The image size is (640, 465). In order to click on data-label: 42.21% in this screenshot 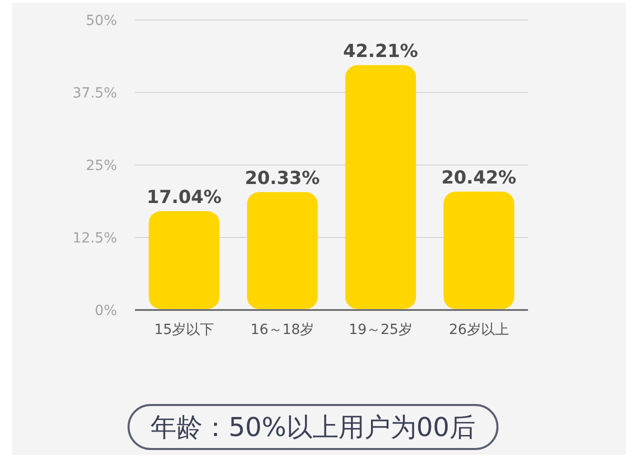, I will do `click(380, 51)`.